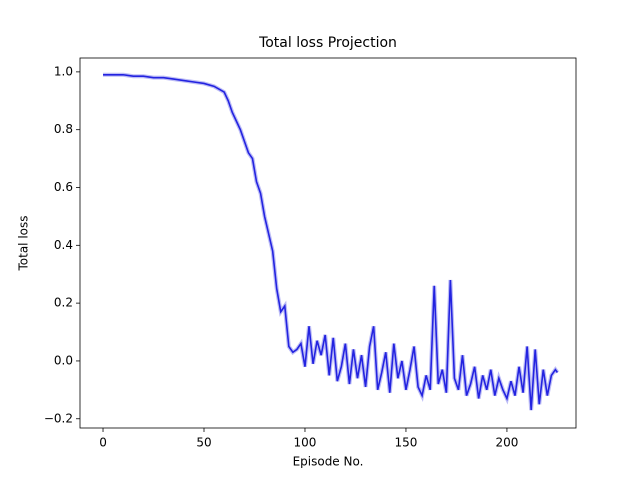  What do you see at coordinates (63, 245) in the screenshot?
I see `y-tick-label: 0.4` at bounding box center [63, 245].